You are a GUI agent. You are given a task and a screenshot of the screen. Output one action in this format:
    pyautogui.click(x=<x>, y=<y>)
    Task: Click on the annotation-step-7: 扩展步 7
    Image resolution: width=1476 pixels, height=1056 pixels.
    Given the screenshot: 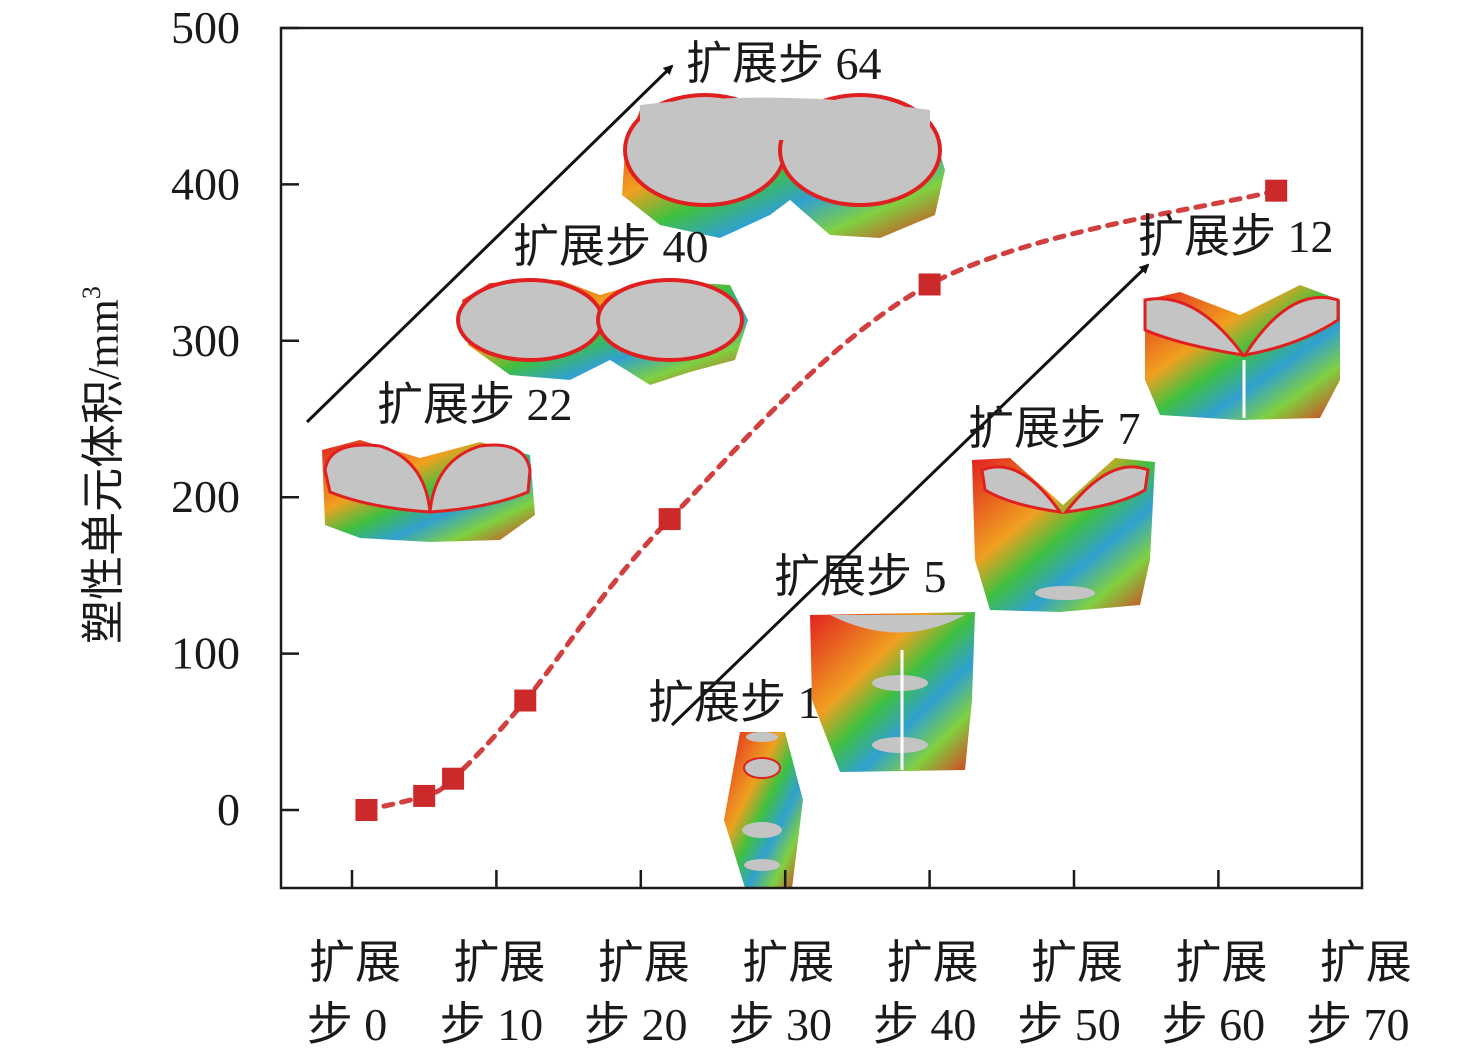 What is the action you would take?
    pyautogui.click(x=1054, y=428)
    